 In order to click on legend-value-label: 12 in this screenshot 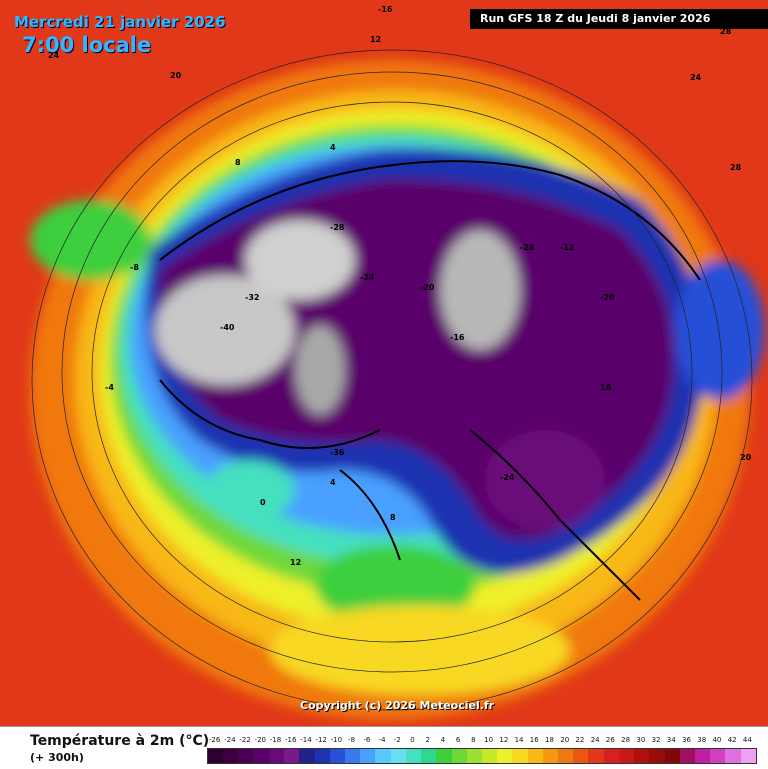, I will do `click(504, 740)`.